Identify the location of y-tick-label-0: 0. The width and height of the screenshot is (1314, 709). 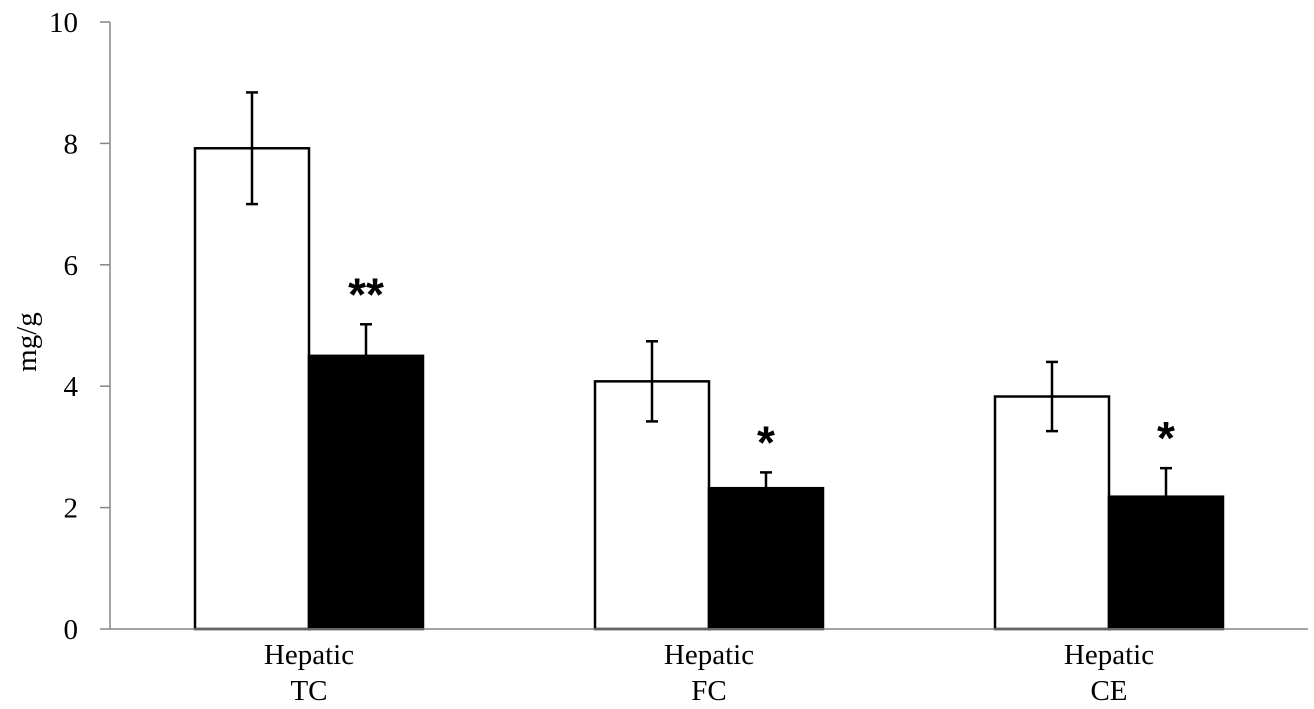
(71, 630).